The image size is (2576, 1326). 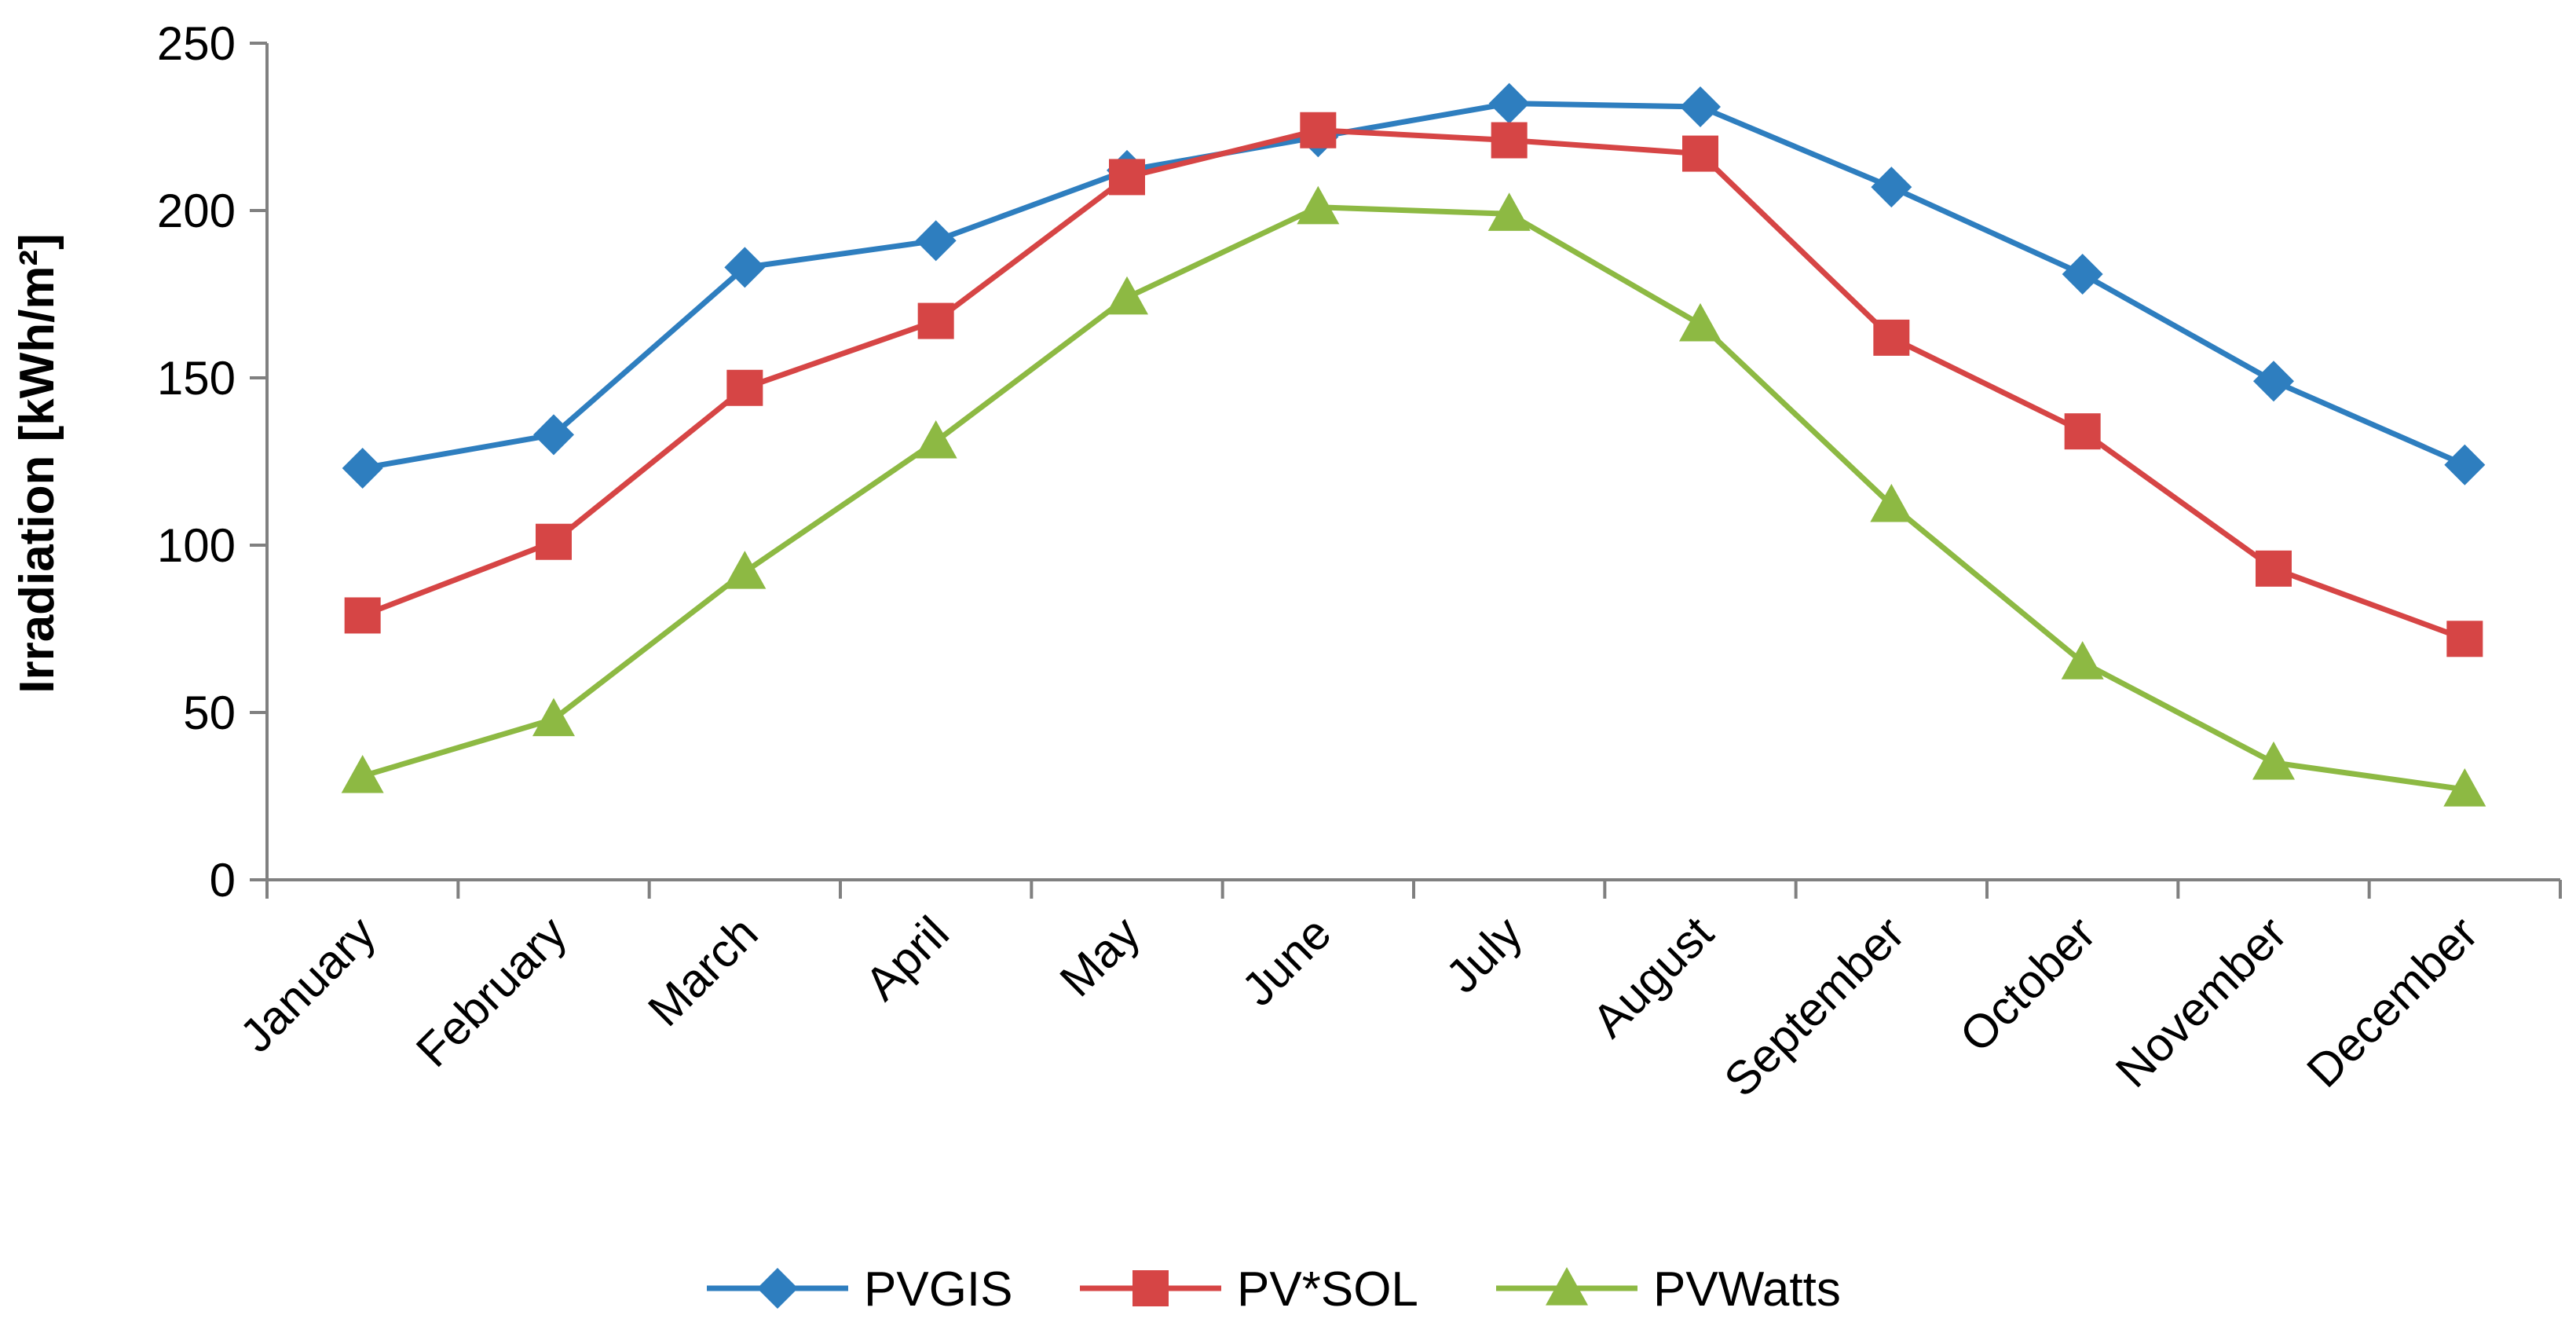 I want to click on legend-item: PVGIS, so click(x=860, y=1289).